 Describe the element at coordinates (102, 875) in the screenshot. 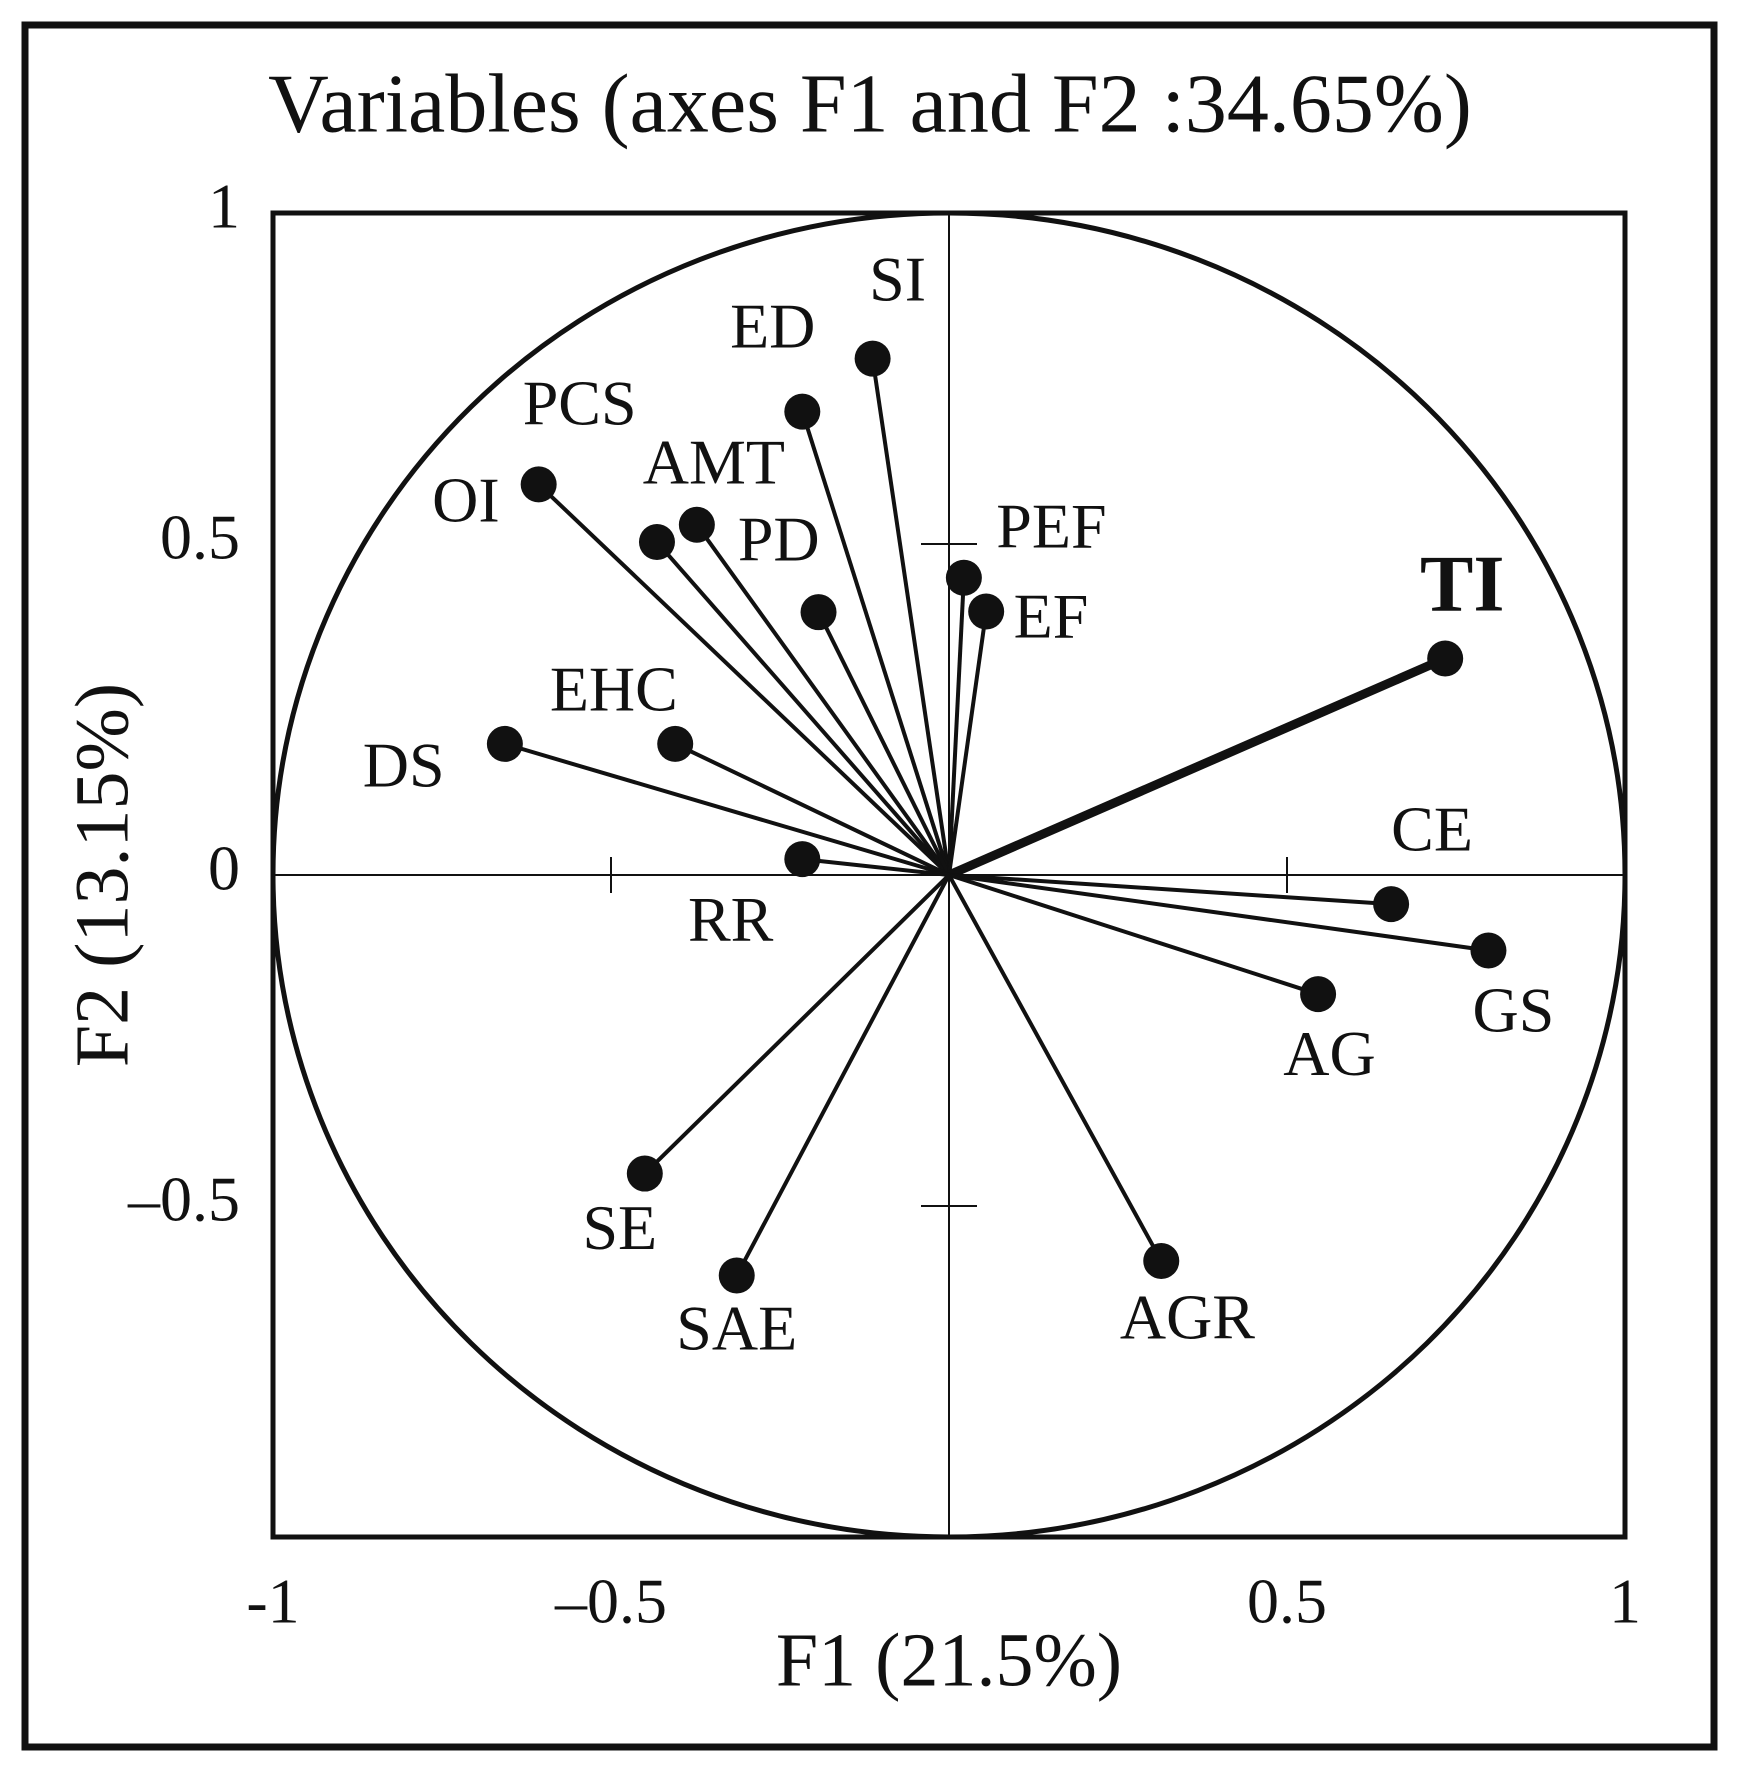

I see `y-axis-label: F2 (13.15%)` at that location.